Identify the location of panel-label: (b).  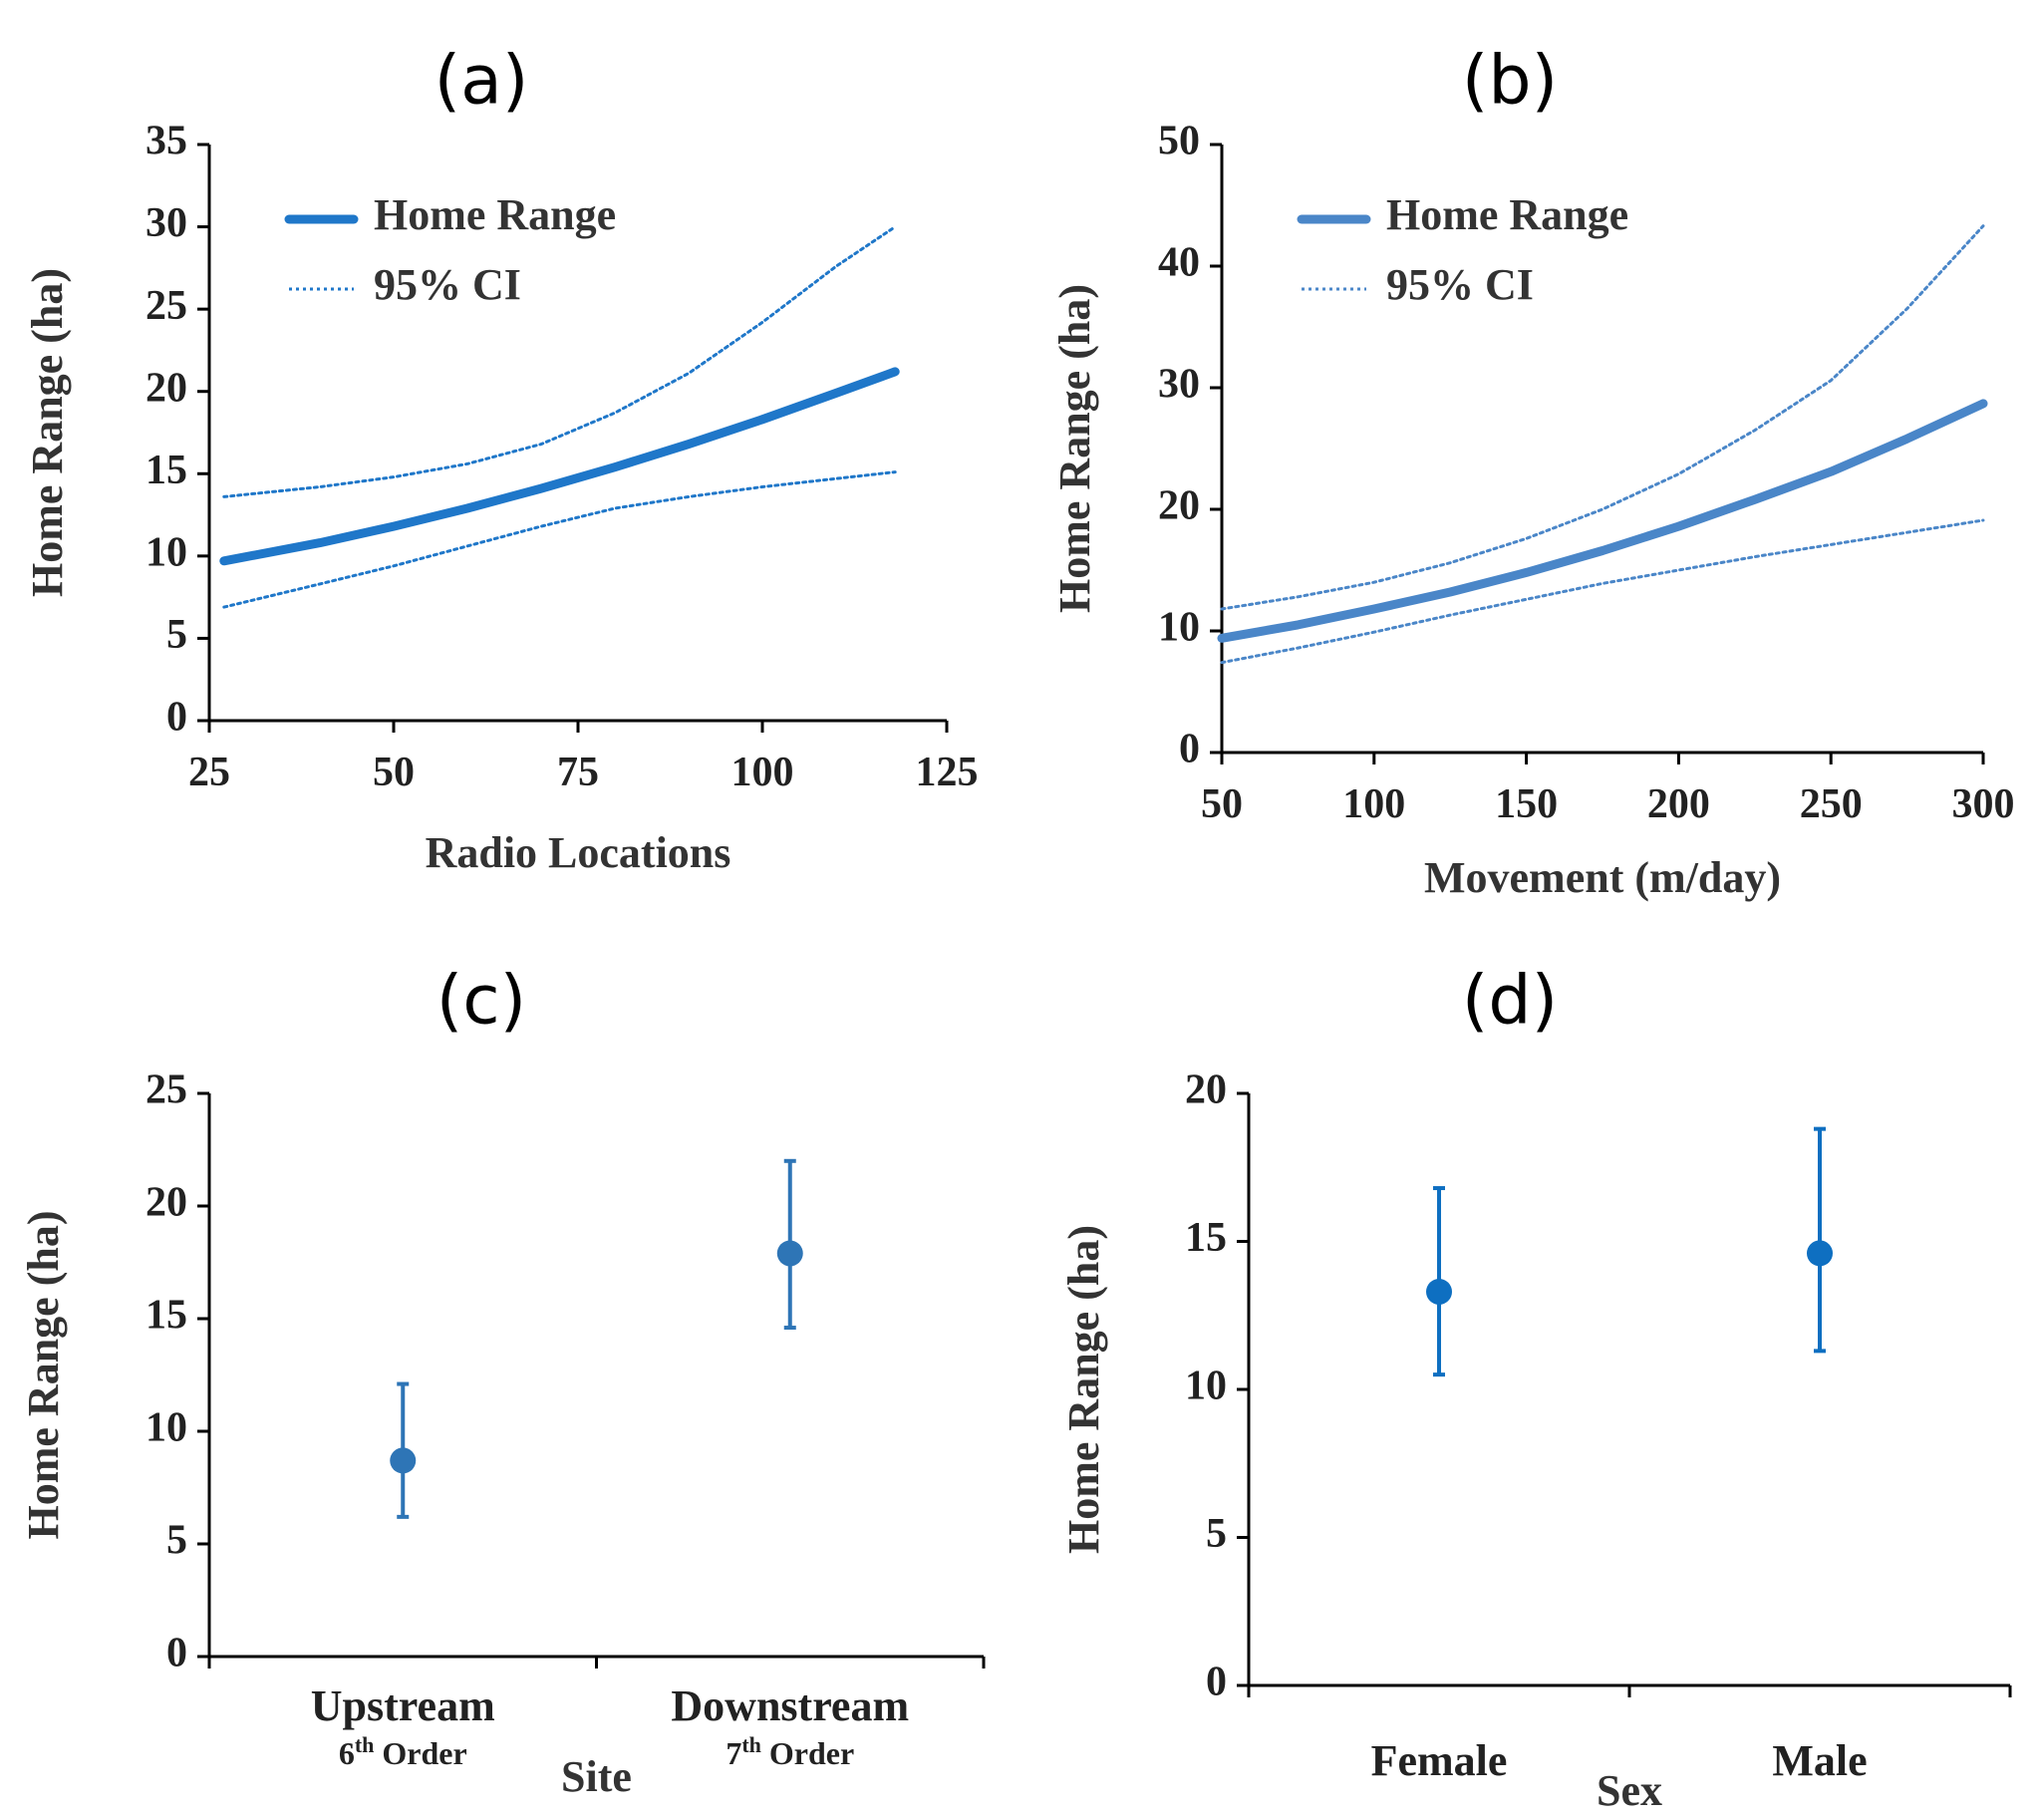
(1510, 81).